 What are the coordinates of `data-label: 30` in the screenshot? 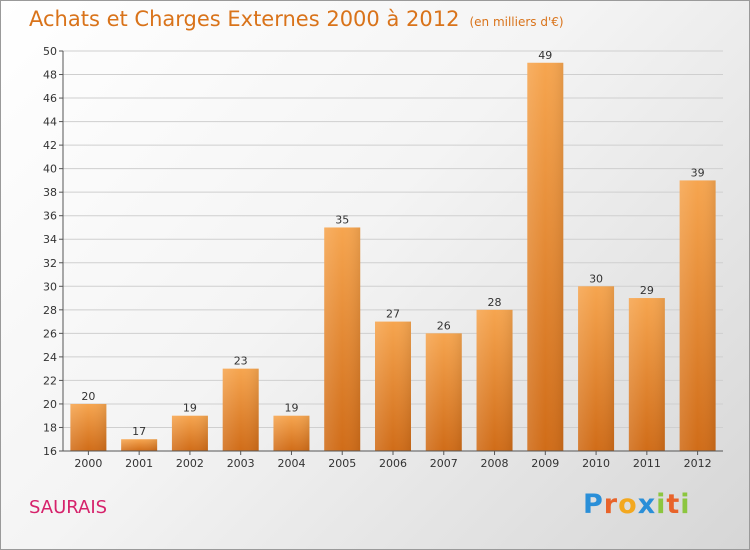 It's located at (596, 278).